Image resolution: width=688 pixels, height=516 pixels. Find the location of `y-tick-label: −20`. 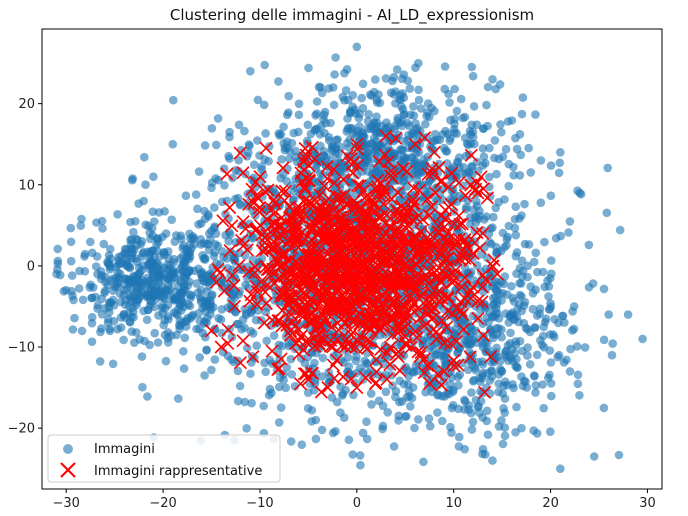

y-tick-label: −20 is located at coordinates (21, 429).